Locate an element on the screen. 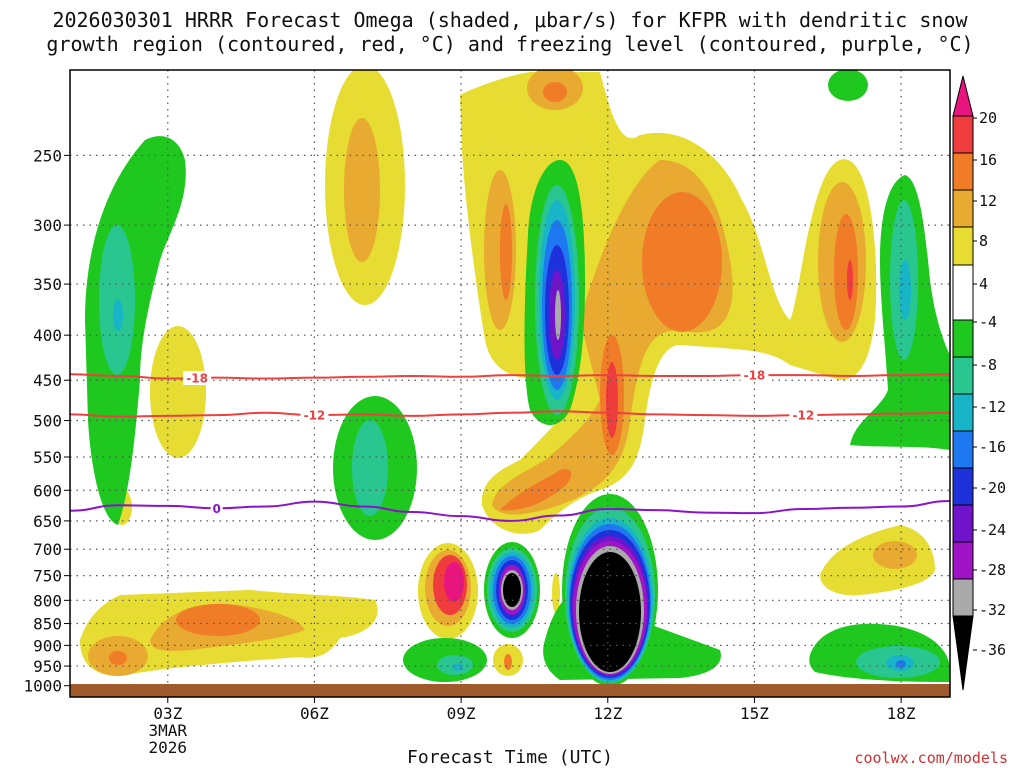 Image resolution: width=1024 pixels, height=768 pixels. omega-region-teal is located at coordinates (370, 468).